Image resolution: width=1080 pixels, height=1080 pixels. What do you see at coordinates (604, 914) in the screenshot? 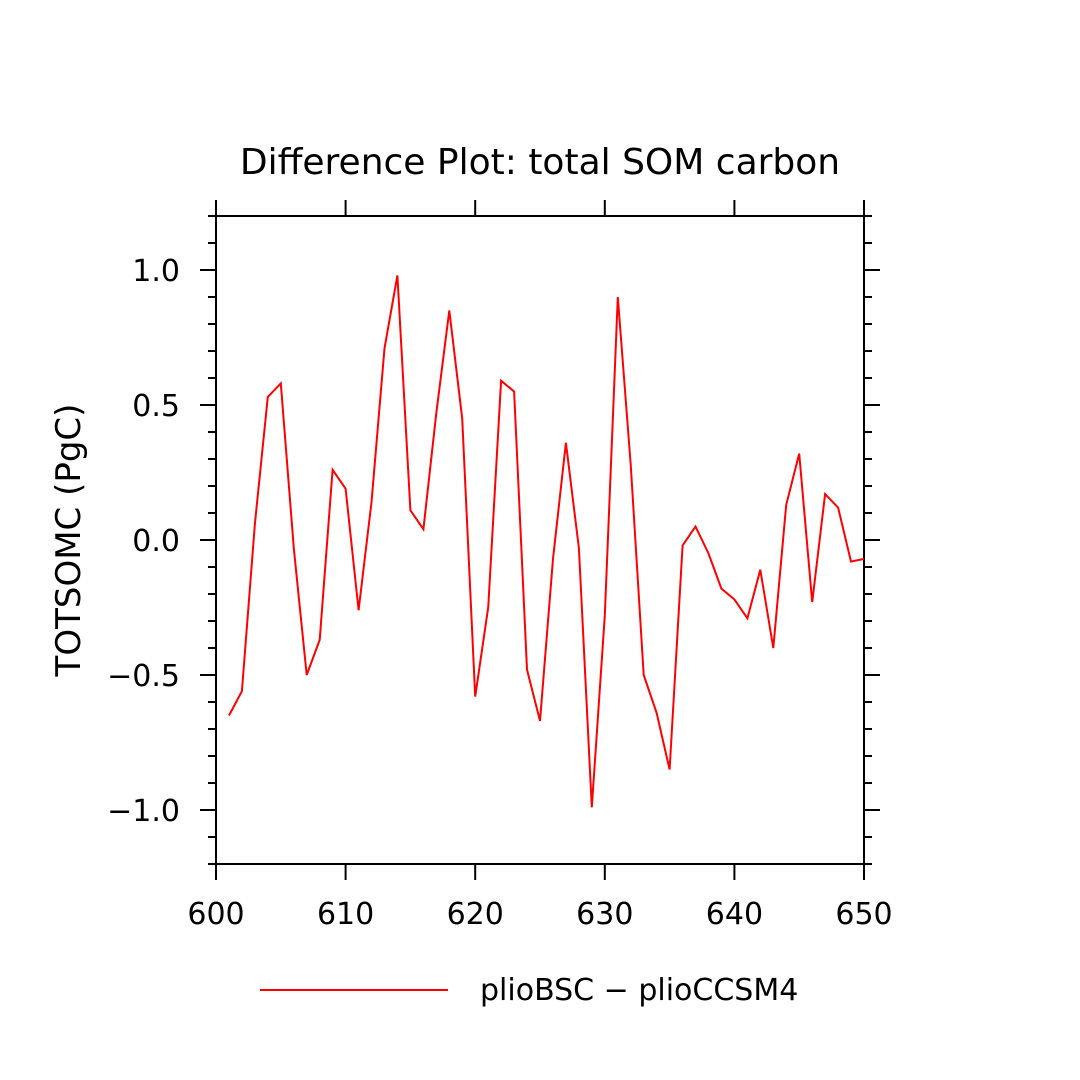
I see `x-tick-label: 630` at bounding box center [604, 914].